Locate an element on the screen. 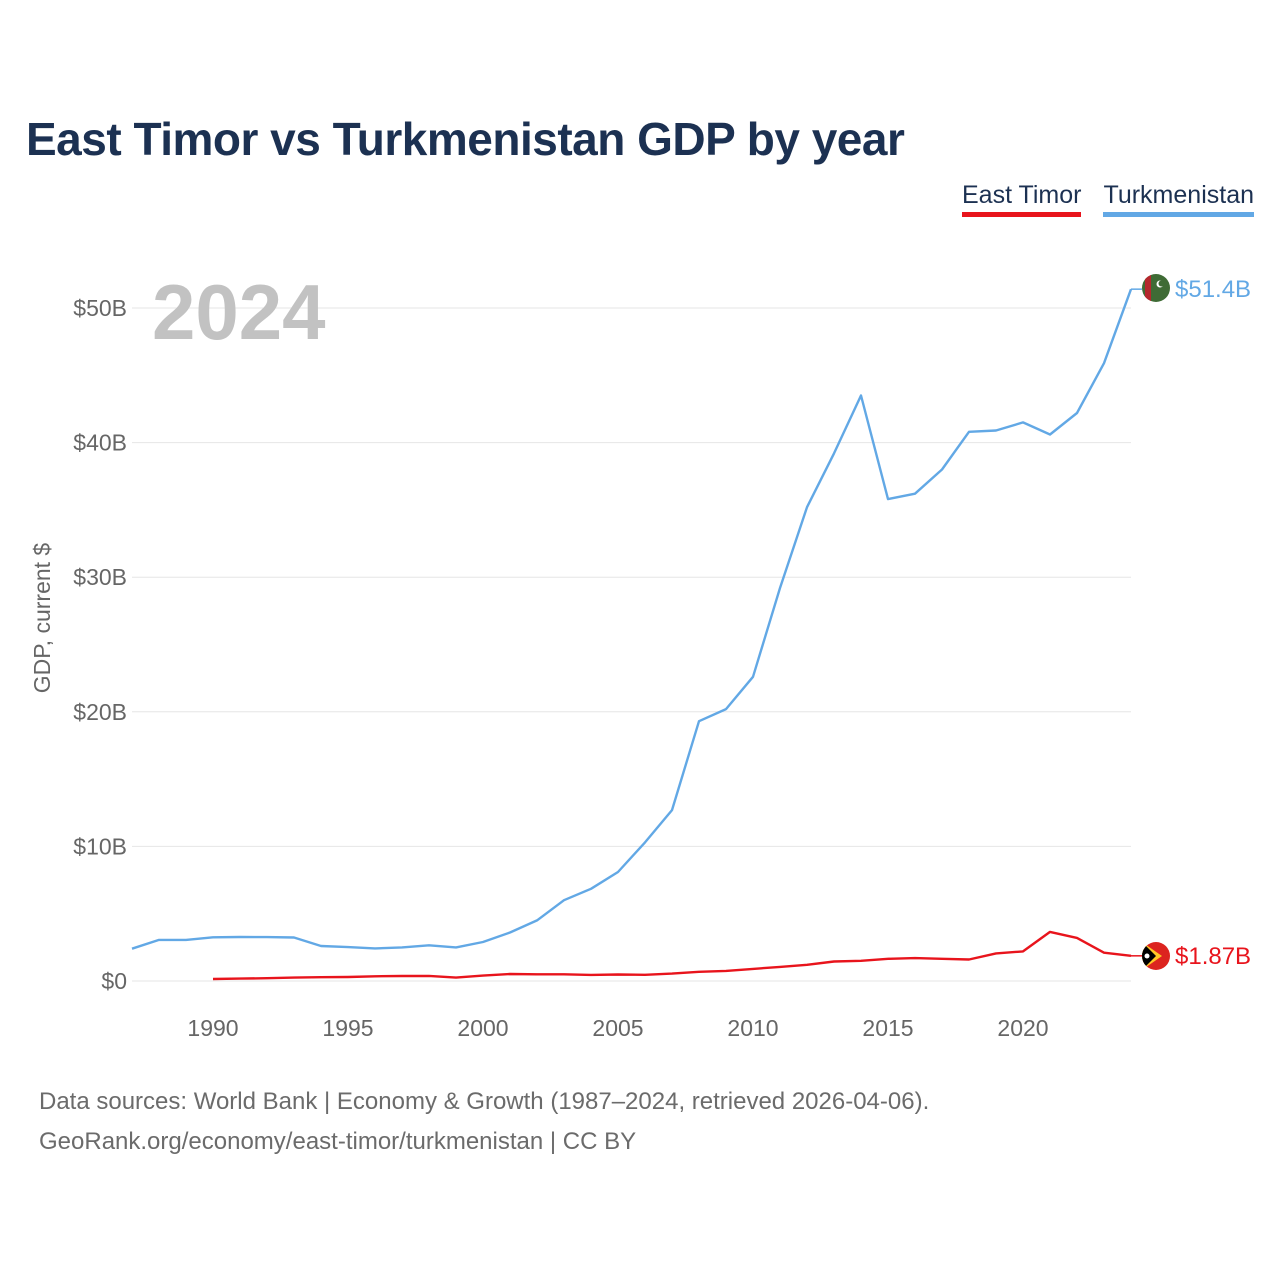 This screenshot has height=1280, width=1280. x-tick-label: 2010 is located at coordinates (752, 1028).